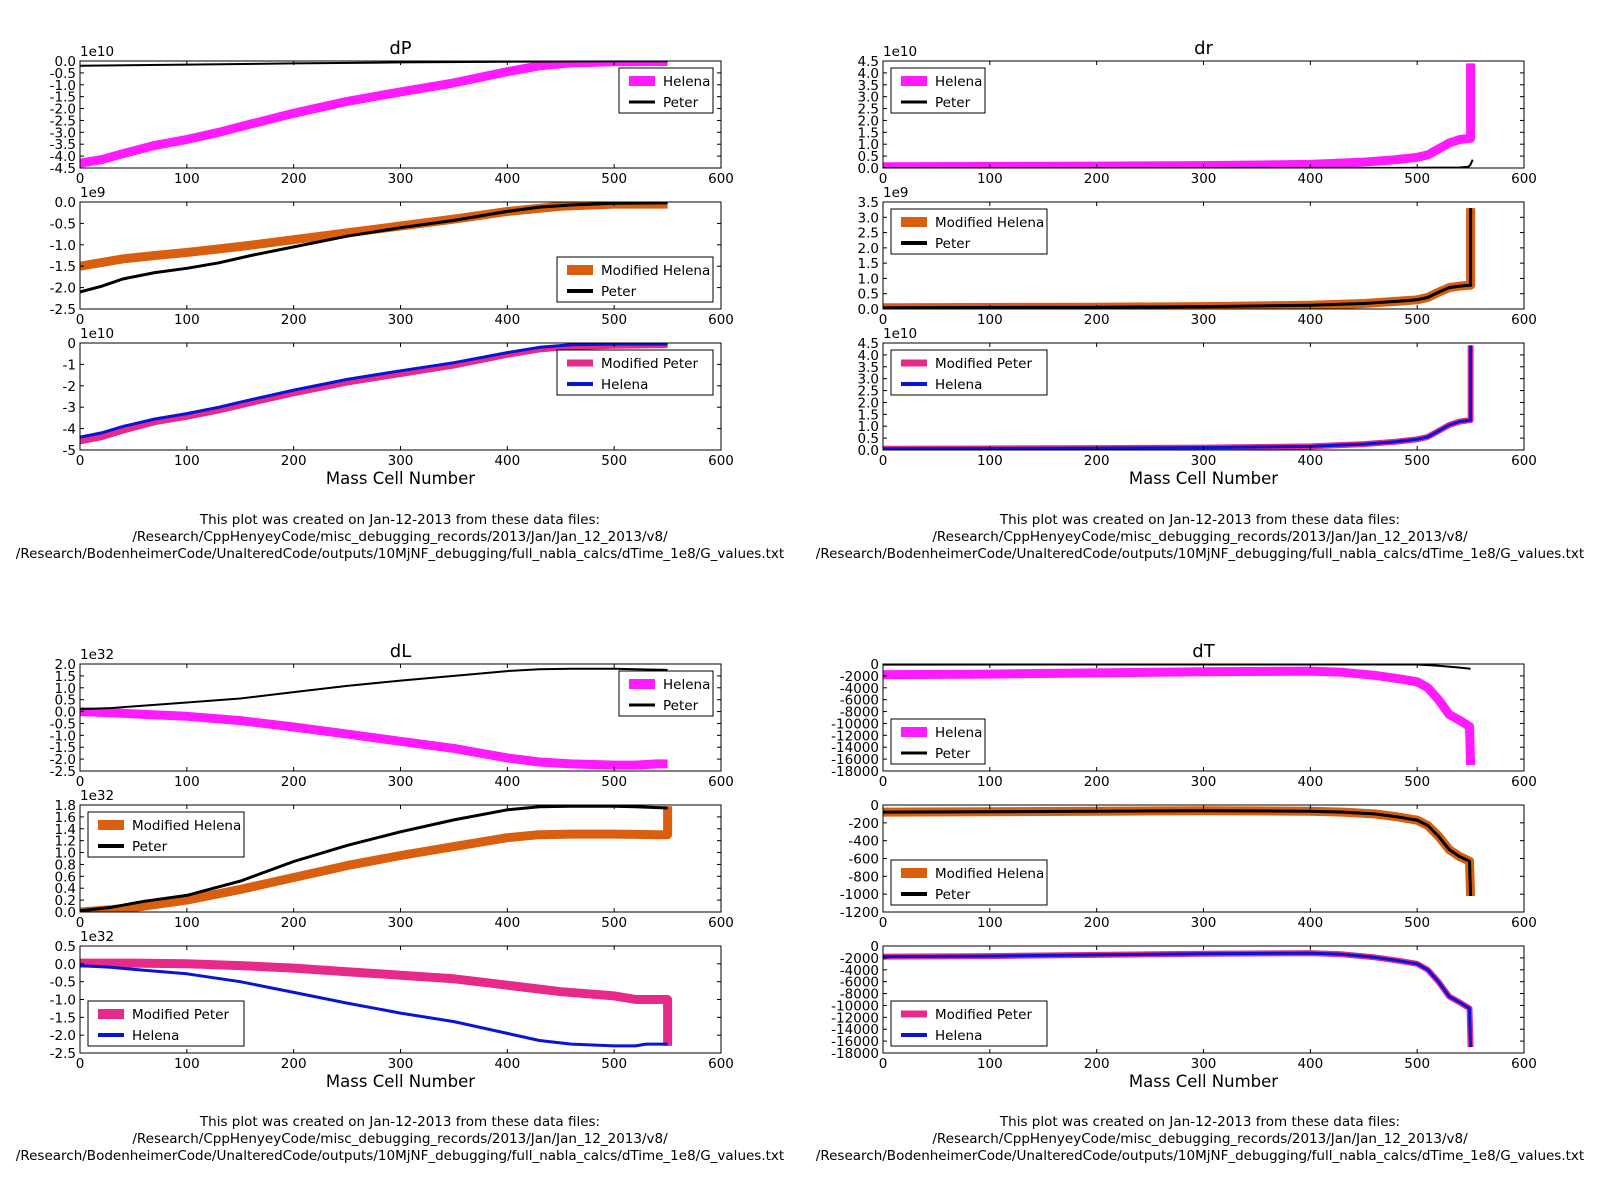  What do you see at coordinates (863, 842) in the screenshot?
I see `y-tick-label: -400` at bounding box center [863, 842].